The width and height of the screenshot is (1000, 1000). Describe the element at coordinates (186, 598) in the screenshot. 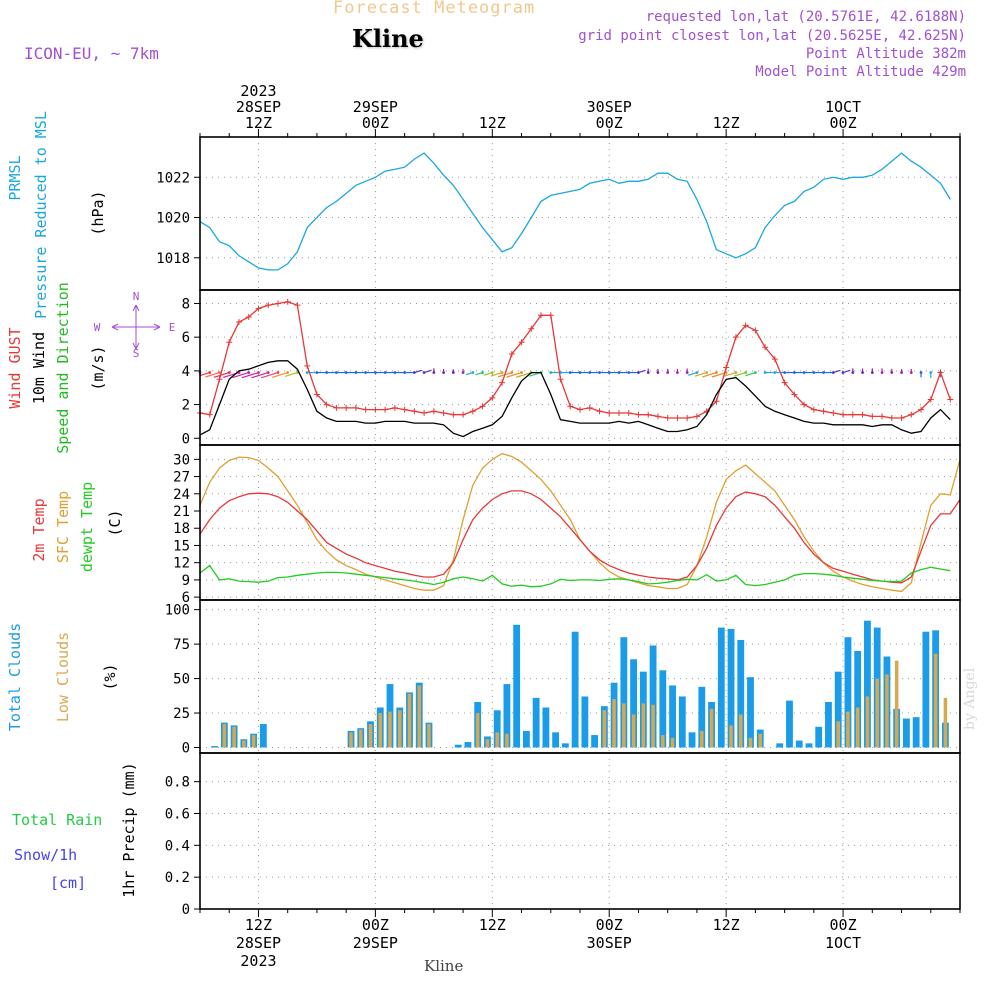

I see `temperature-ytick-label: 6` at that location.